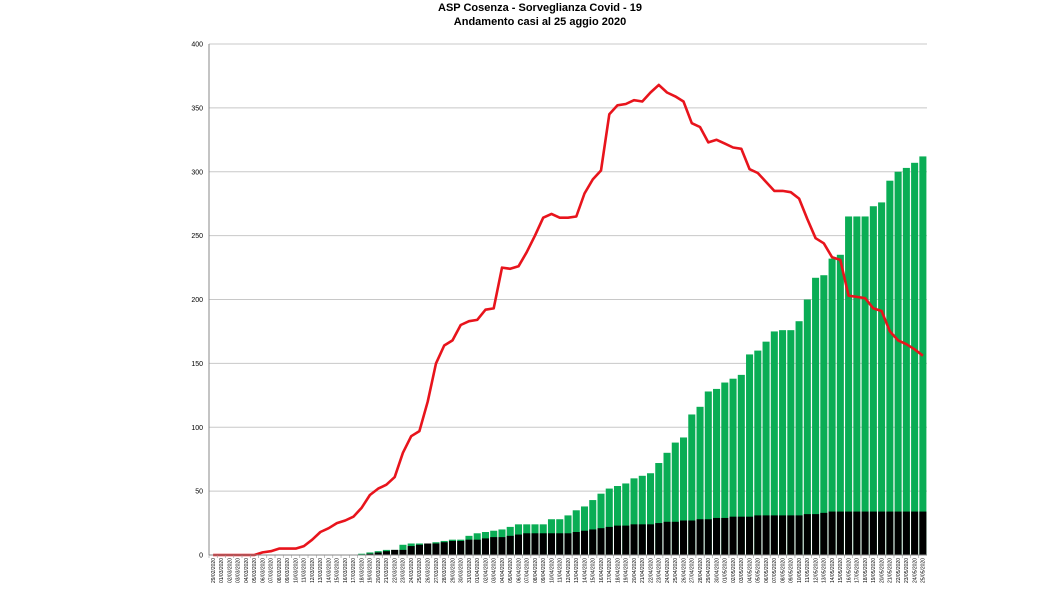 This screenshot has height=594, width=1056. What do you see at coordinates (816, 570) in the screenshot?
I see `x-tick-label: 12/05/2020` at bounding box center [816, 570].